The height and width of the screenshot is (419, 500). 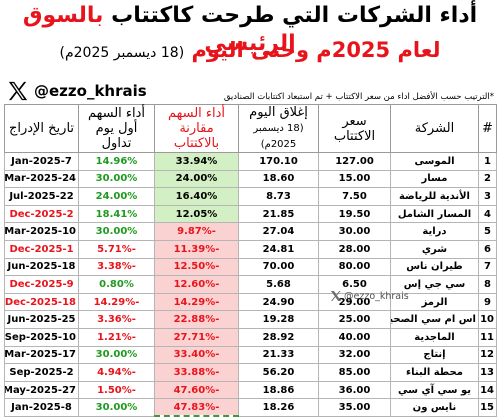 What do you see at coordinates (159, 29) in the screenshot?
I see `title-line1-part-b: بالسوق الرئيسي` at bounding box center [159, 29].